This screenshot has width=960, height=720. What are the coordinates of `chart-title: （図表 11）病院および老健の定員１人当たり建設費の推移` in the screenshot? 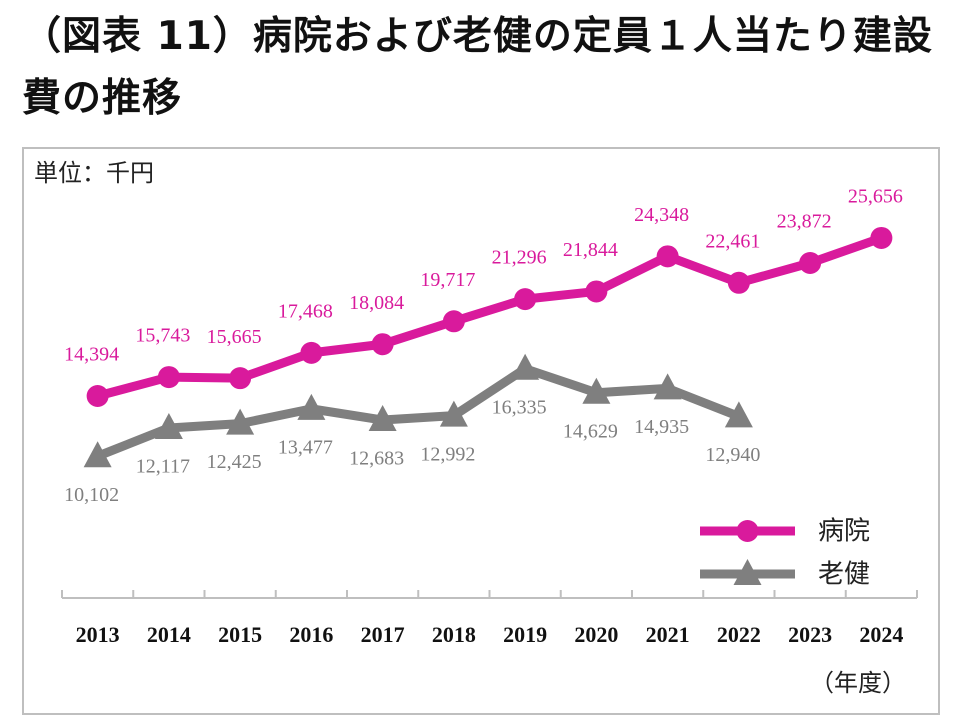 It's located at (477, 67).